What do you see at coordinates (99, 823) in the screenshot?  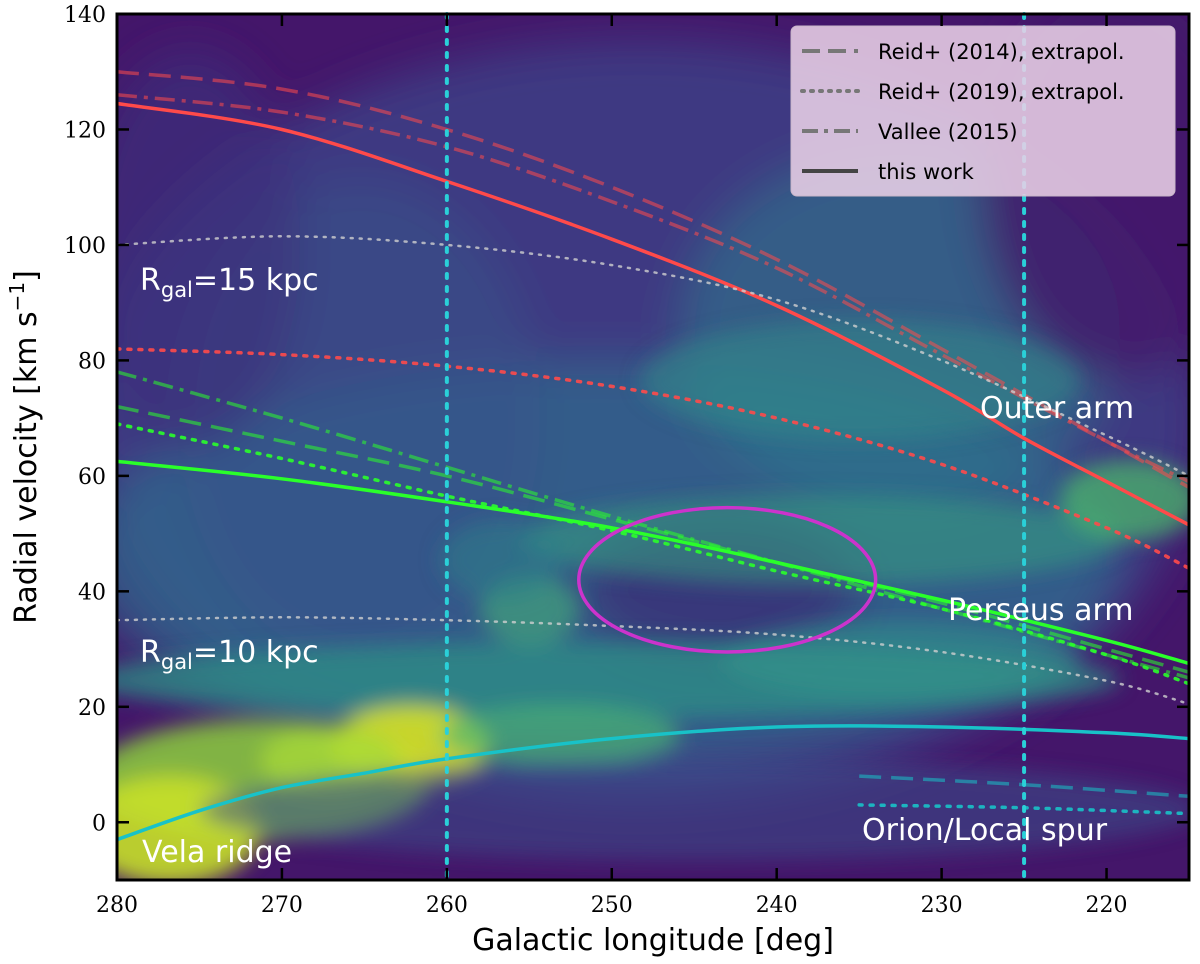 I see `y-tick-label-0: 0` at bounding box center [99, 823].